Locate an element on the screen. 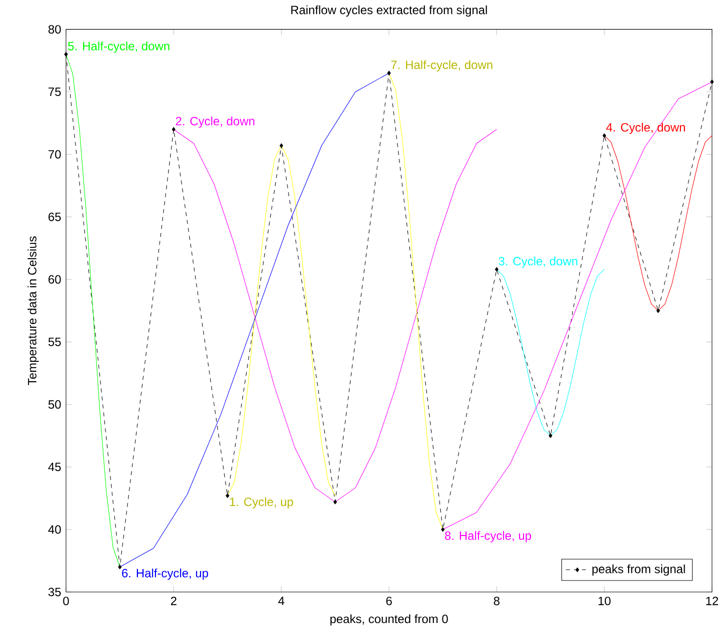 The image size is (723, 639). y-tick-label: 40 is located at coordinates (54, 529).